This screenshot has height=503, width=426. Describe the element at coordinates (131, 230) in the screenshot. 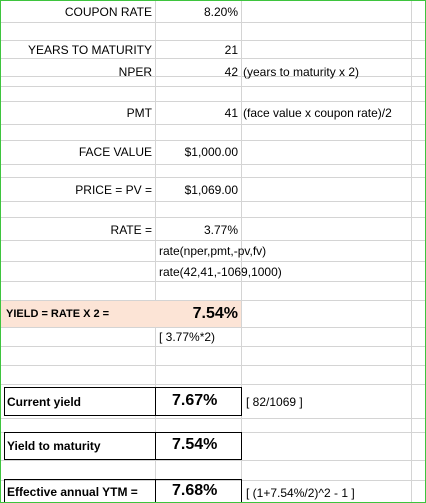

I see `rate-label: RATE =` at that location.